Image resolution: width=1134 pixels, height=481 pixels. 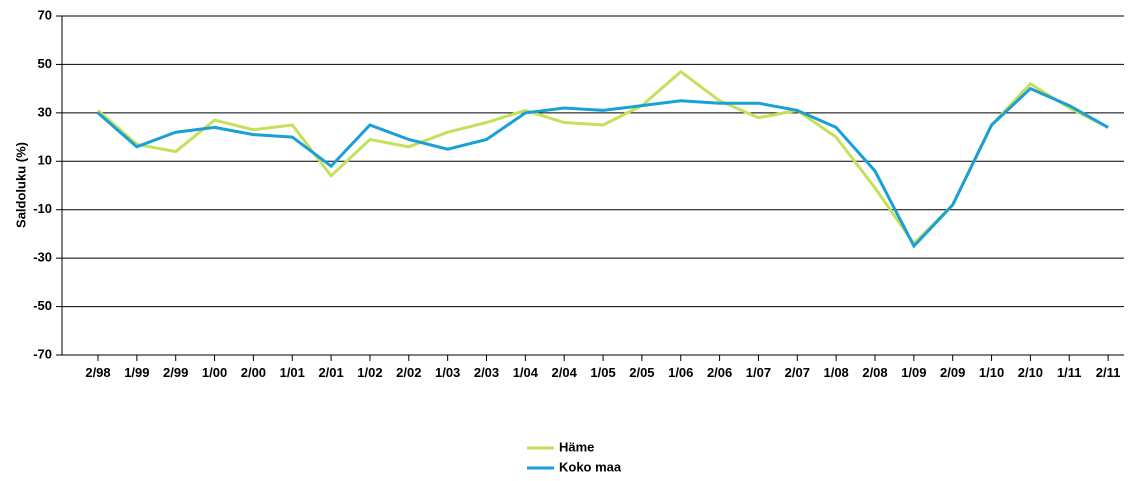 What do you see at coordinates (45, 63) in the screenshot?
I see `y-tick-label: 50` at bounding box center [45, 63].